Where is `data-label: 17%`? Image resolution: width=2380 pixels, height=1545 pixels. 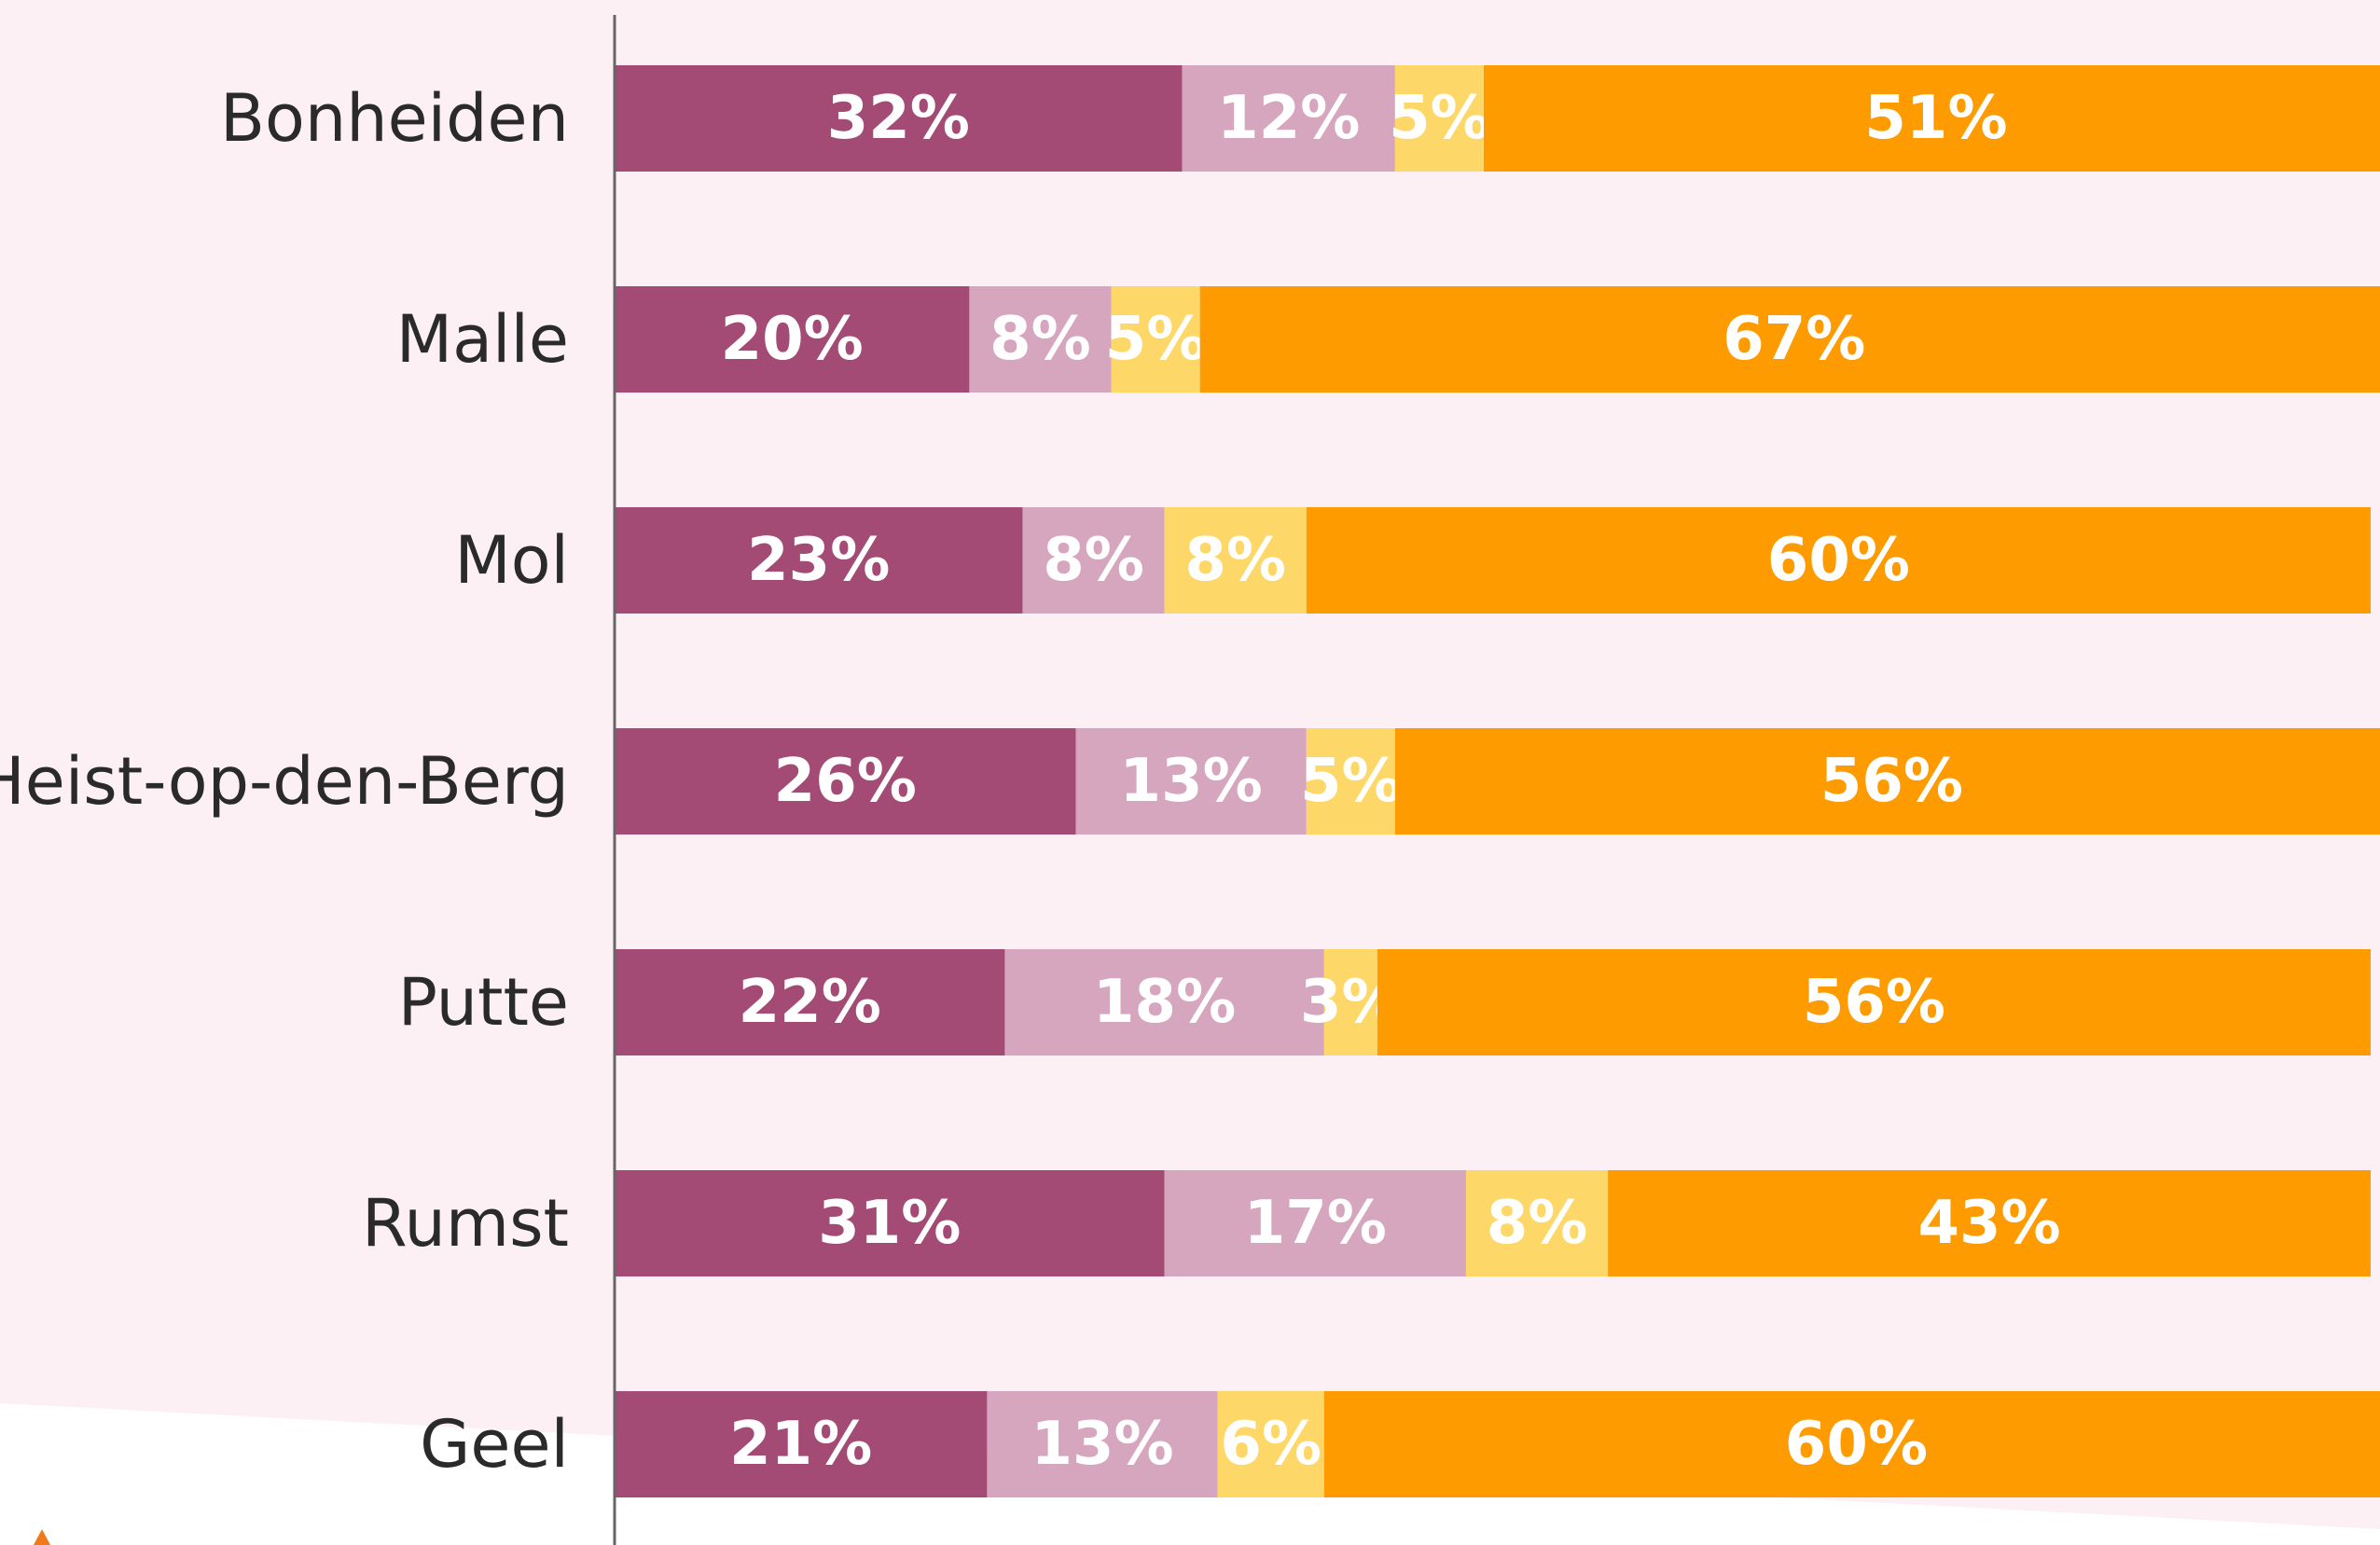 data-label: 17% is located at coordinates (1315, 1224).